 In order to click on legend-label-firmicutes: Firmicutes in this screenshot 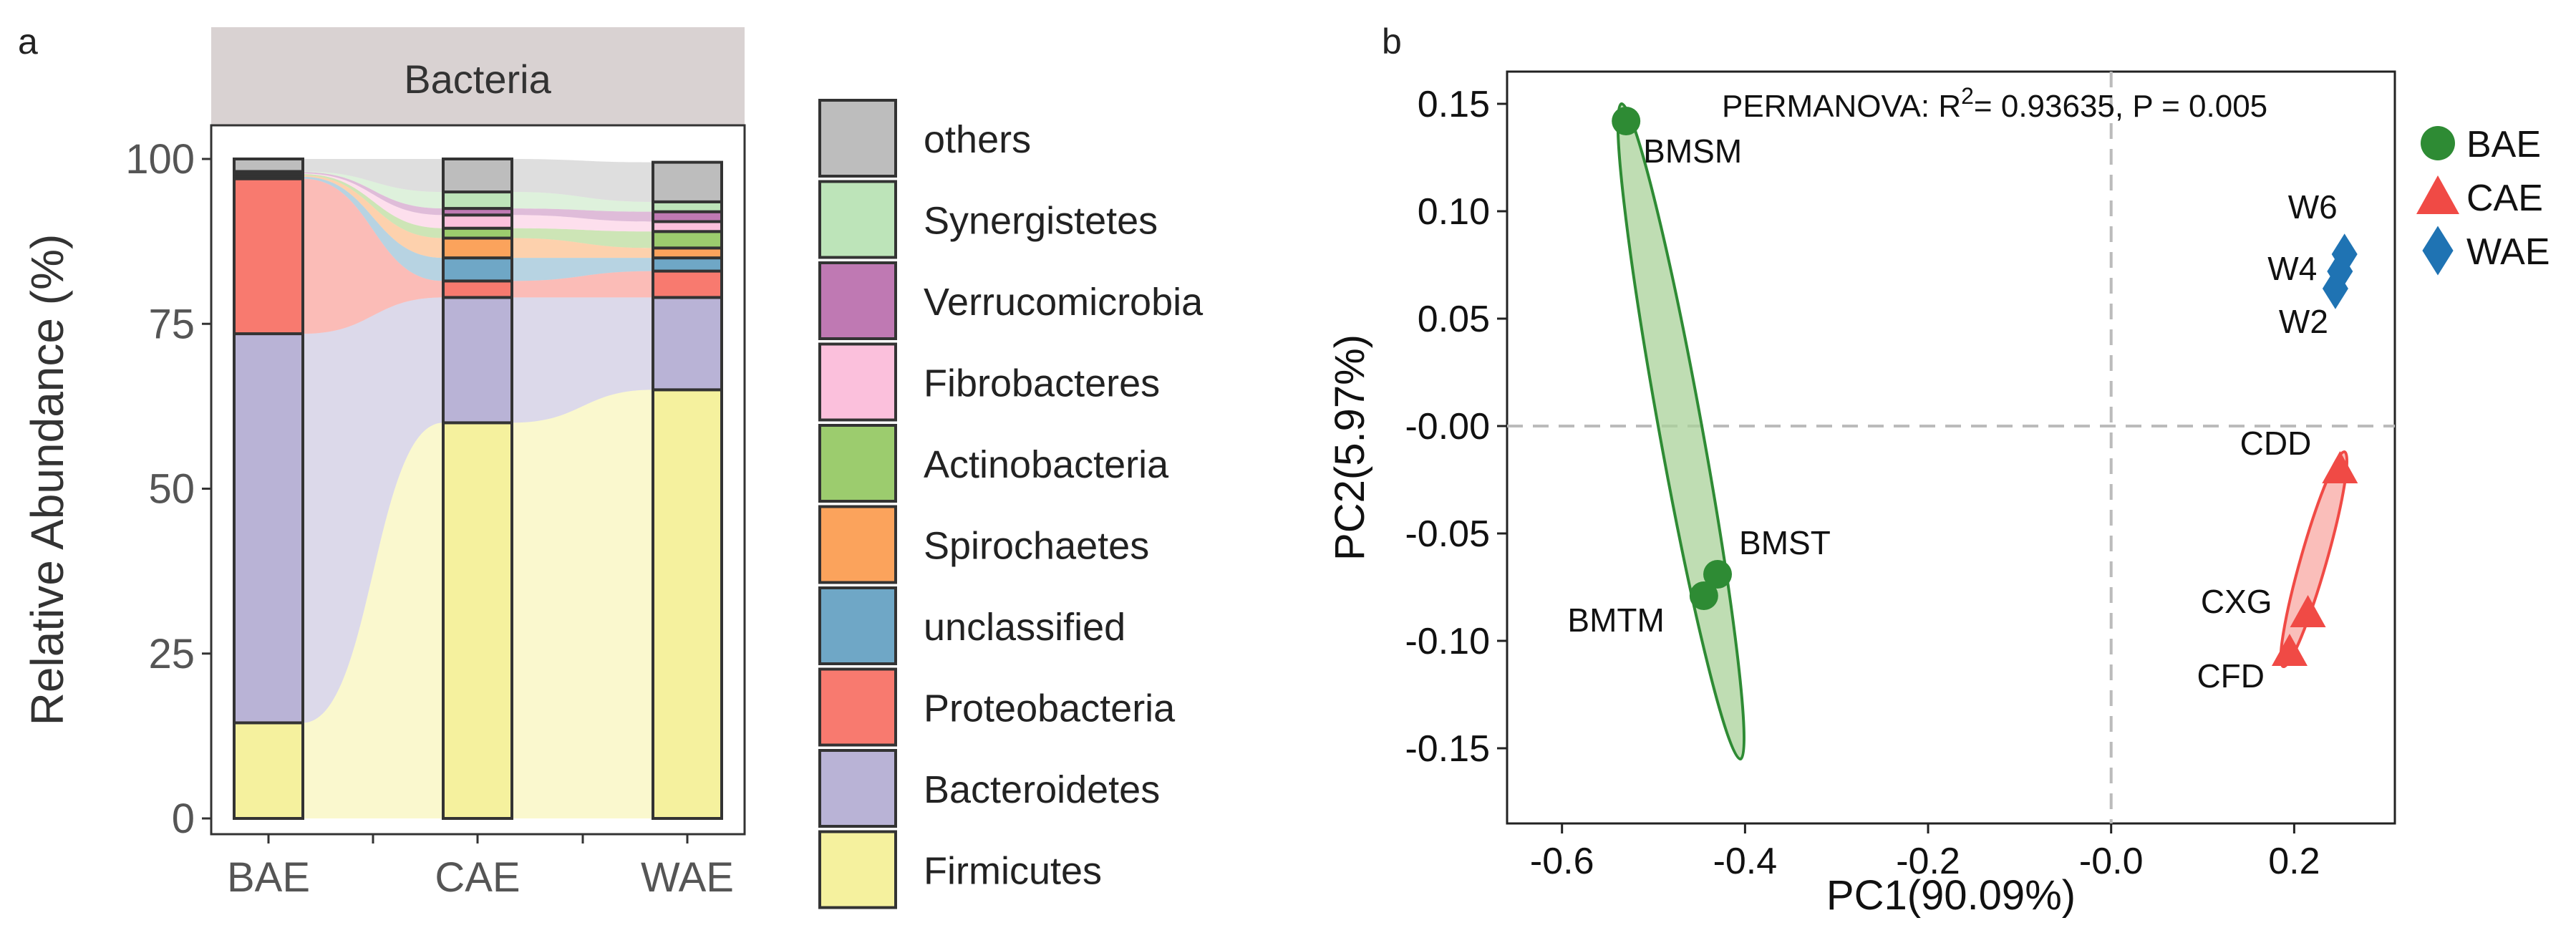, I will do `click(1013, 871)`.